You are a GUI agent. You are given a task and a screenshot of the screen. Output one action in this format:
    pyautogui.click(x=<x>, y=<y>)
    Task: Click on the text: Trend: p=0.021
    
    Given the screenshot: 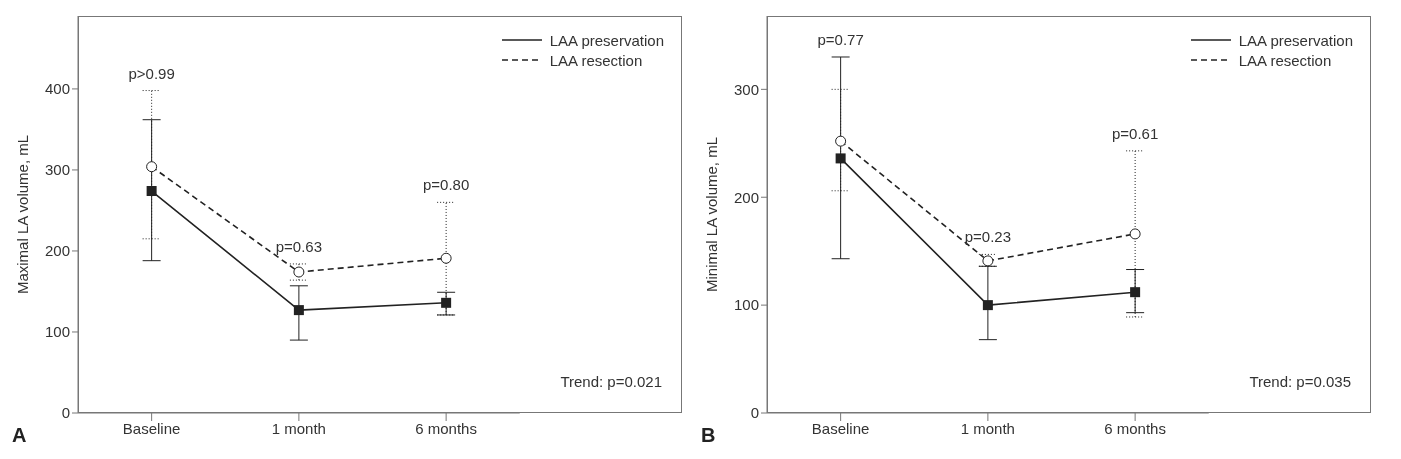 What is the action you would take?
    pyautogui.click(x=611, y=381)
    